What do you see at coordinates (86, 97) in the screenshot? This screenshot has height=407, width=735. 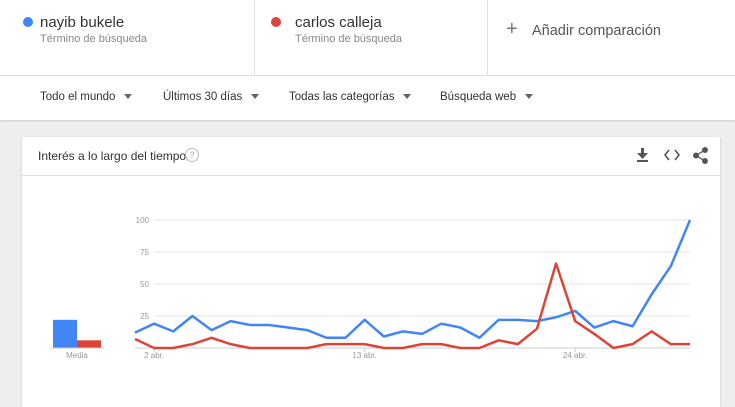 I see `filter: Todo el mundo` at bounding box center [86, 97].